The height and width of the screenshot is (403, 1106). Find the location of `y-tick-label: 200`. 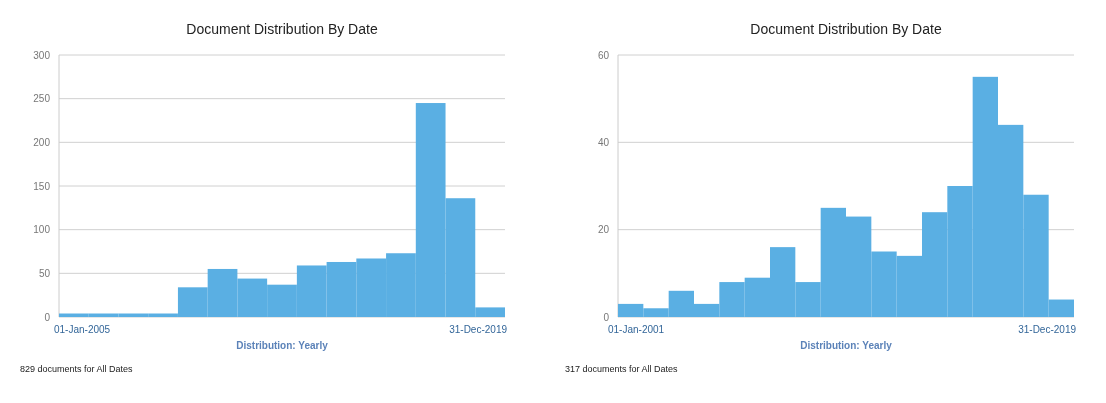

y-tick-label: 200 is located at coordinates (42, 142).